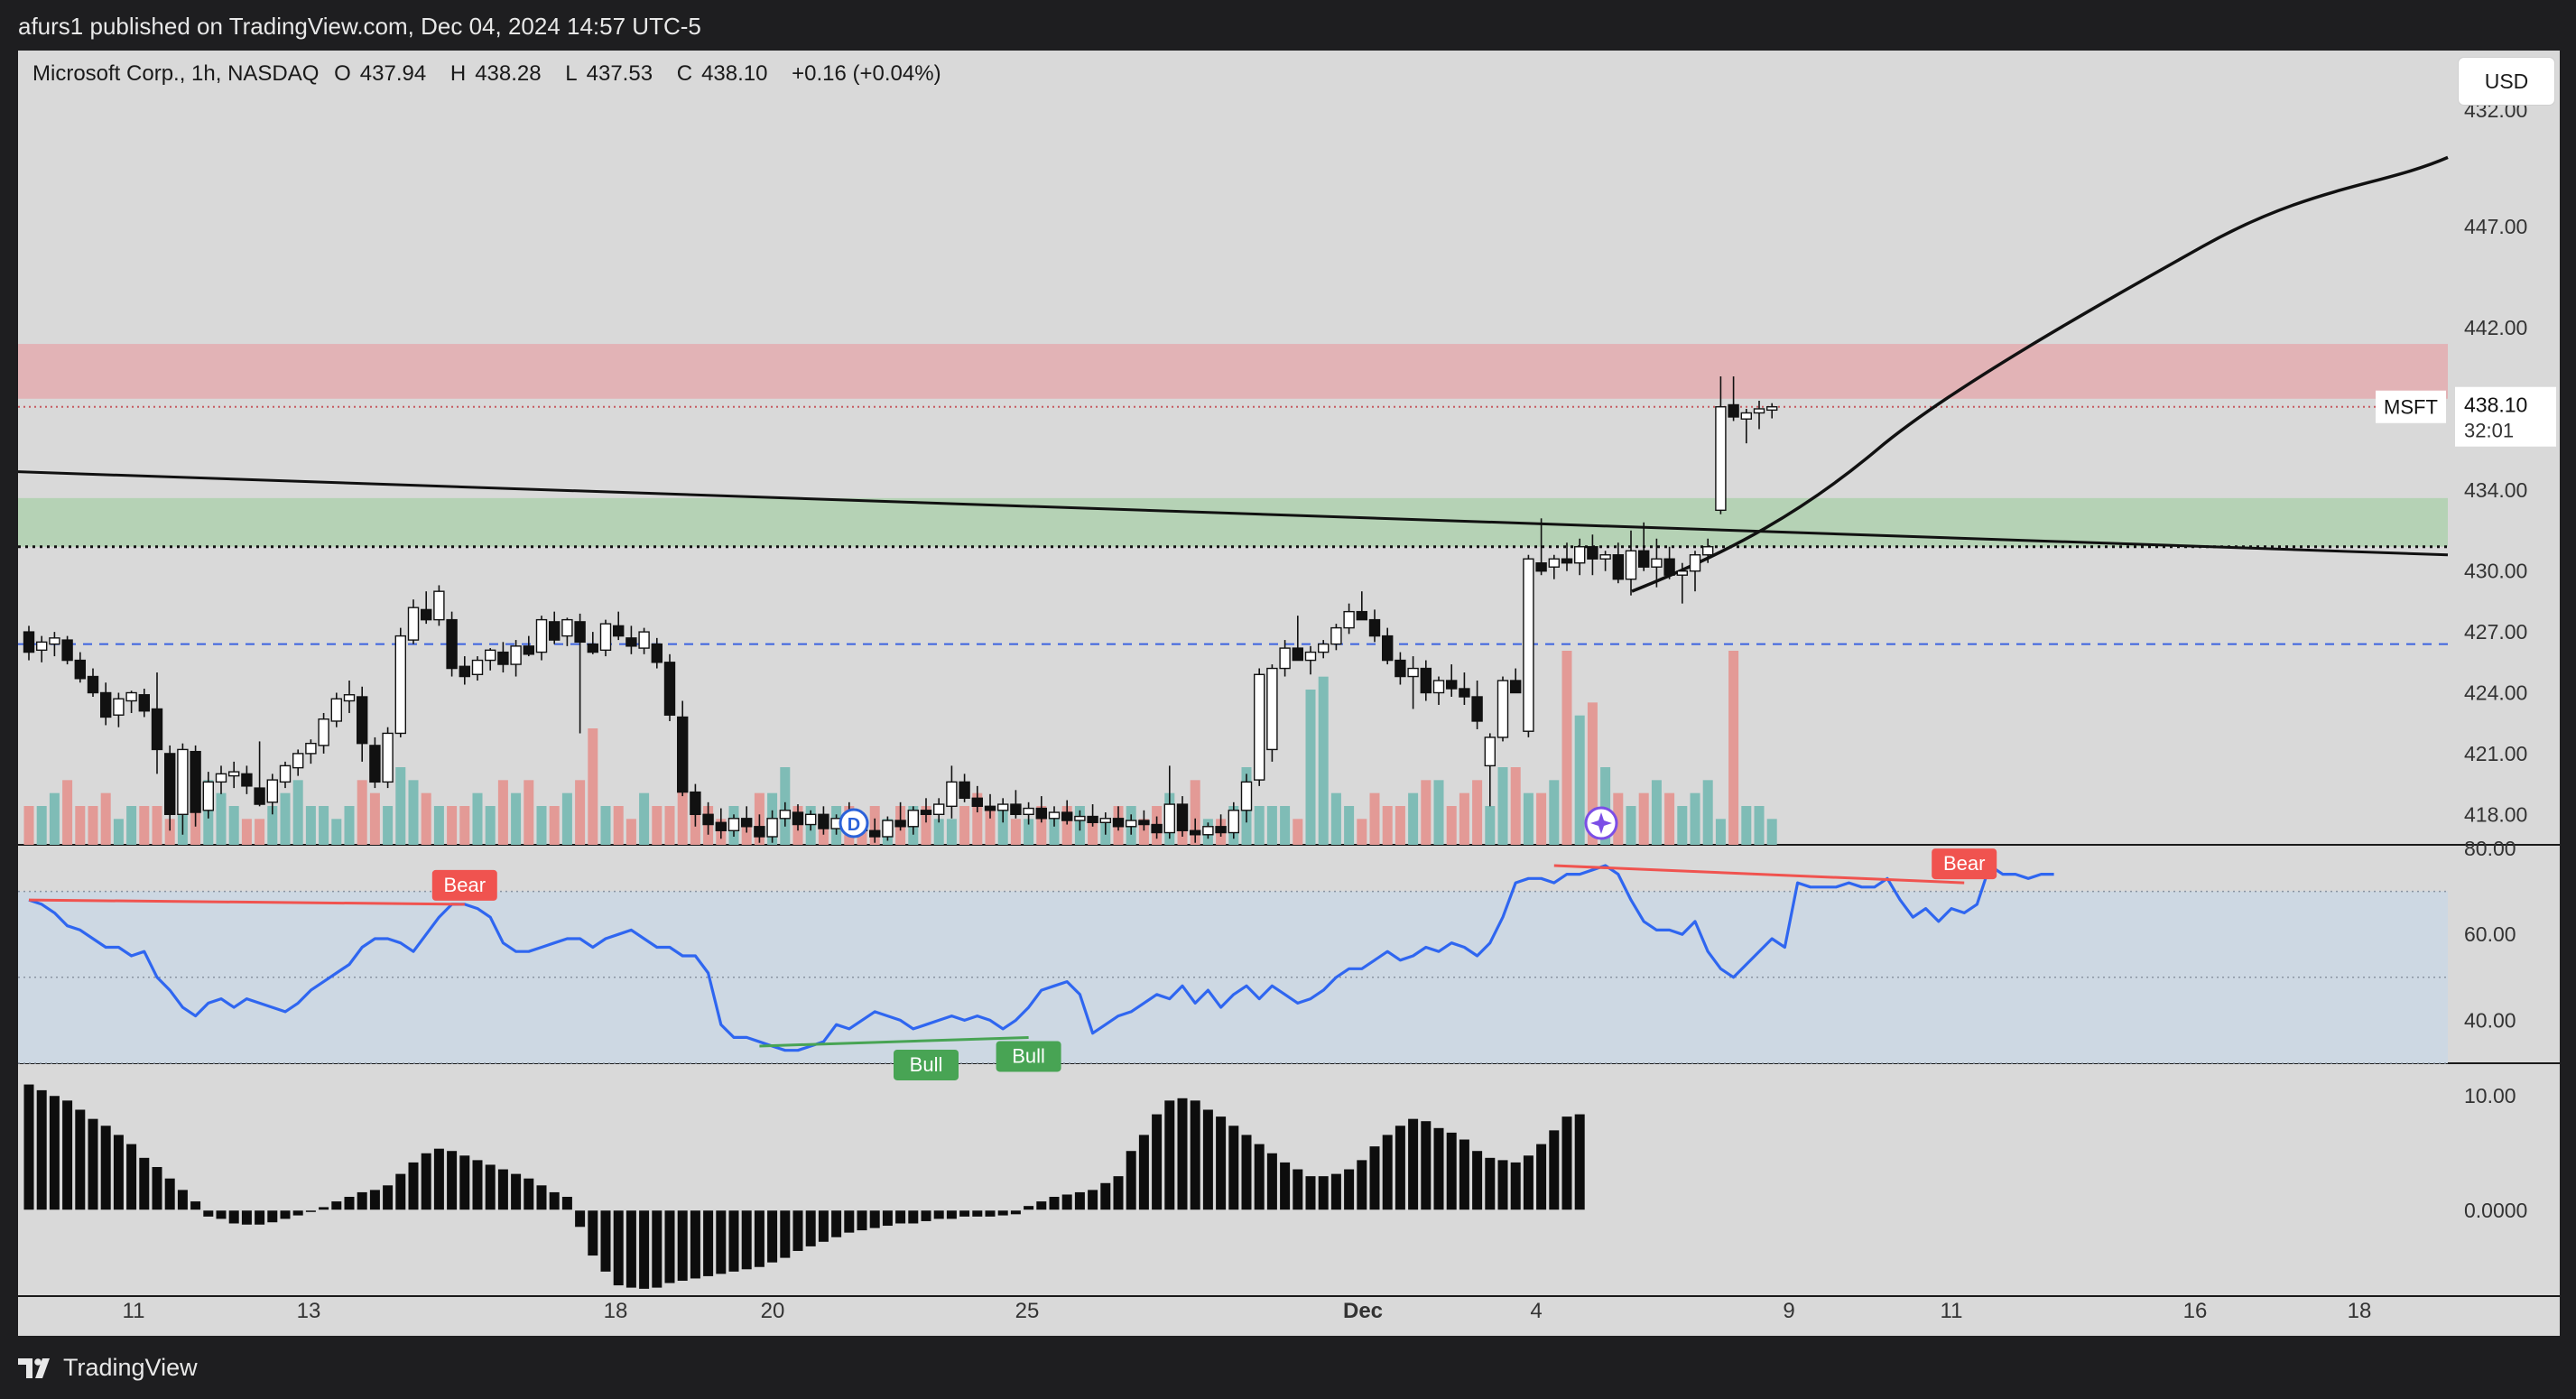 This screenshot has width=2576, height=1399. What do you see at coordinates (2495, 490) in the screenshot?
I see `price-tick: 434.00` at bounding box center [2495, 490].